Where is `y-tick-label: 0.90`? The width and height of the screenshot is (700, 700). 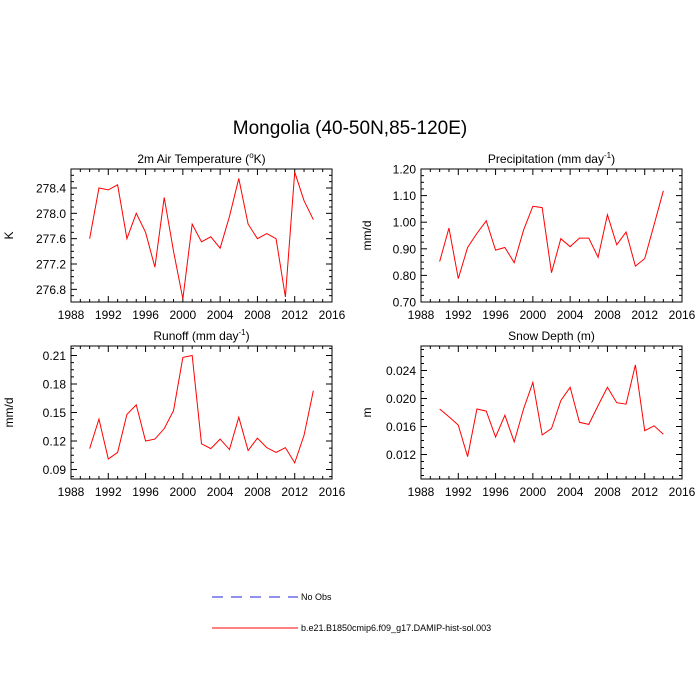 y-tick-label: 0.90 is located at coordinates (405, 249).